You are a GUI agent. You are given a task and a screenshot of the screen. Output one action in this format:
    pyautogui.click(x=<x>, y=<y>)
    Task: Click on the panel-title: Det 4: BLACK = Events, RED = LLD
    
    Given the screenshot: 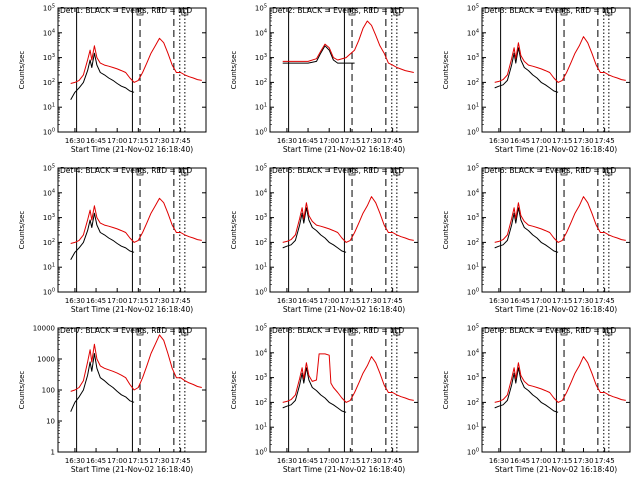 What is the action you would take?
    pyautogui.click(x=126, y=170)
    